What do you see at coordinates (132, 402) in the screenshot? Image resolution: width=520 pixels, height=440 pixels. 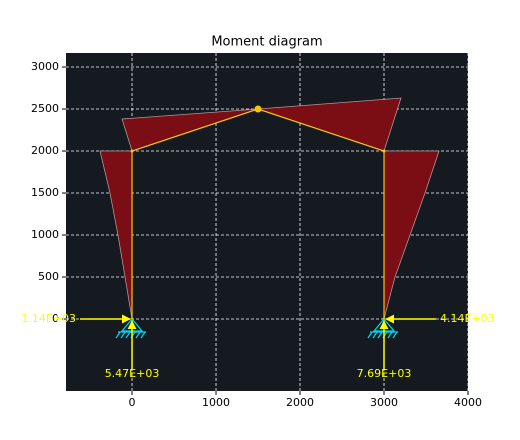 I see `x-tick-label: 0` at bounding box center [132, 402].